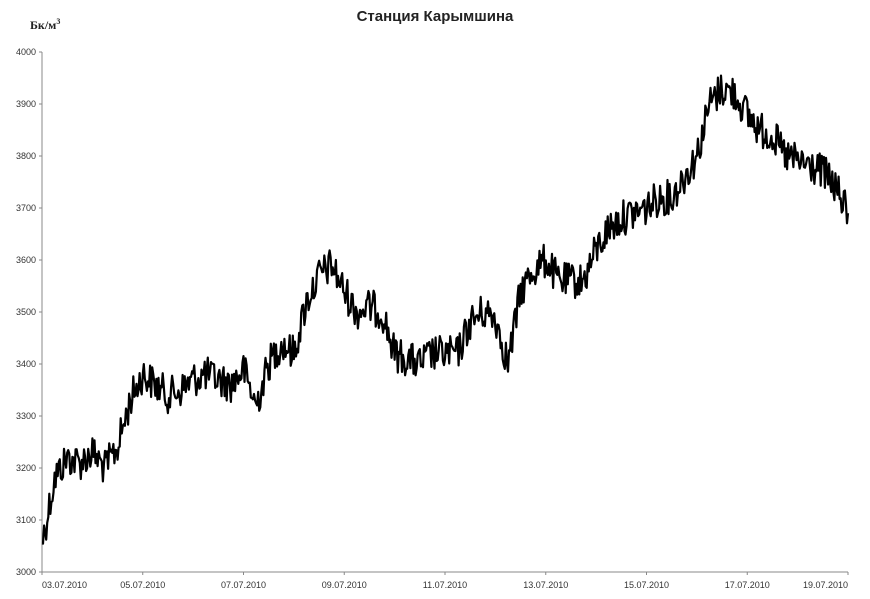  Describe the element at coordinates (26, 156) in the screenshot. I see `y-tick-label: 3800` at that location.